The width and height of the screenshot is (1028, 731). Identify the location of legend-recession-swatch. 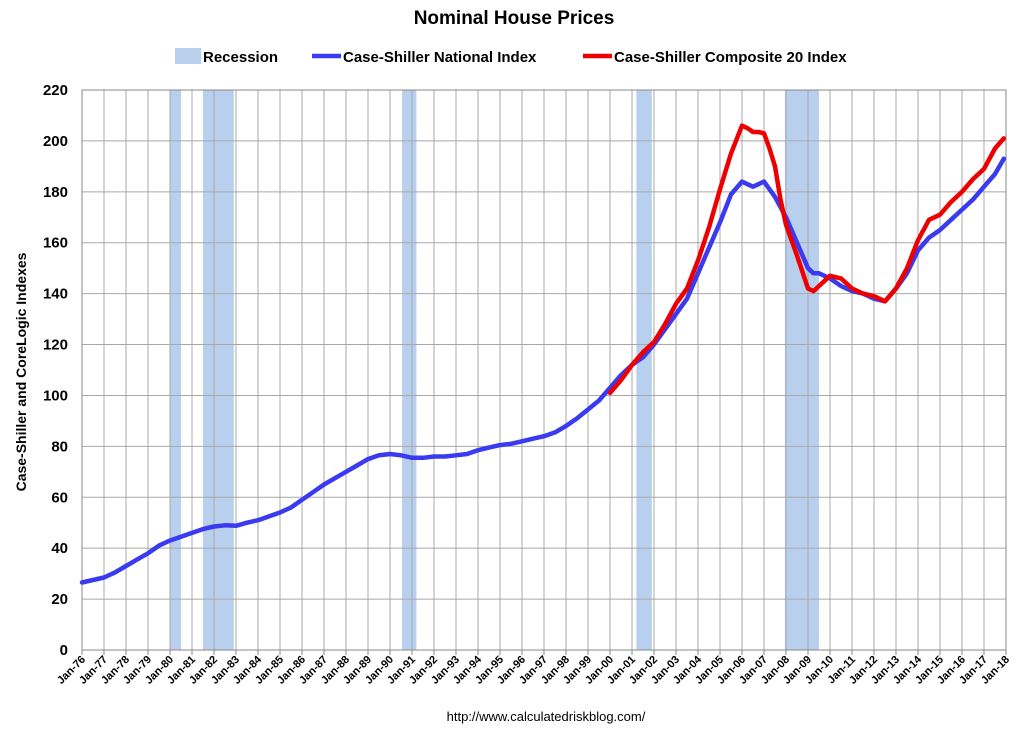
(188, 56).